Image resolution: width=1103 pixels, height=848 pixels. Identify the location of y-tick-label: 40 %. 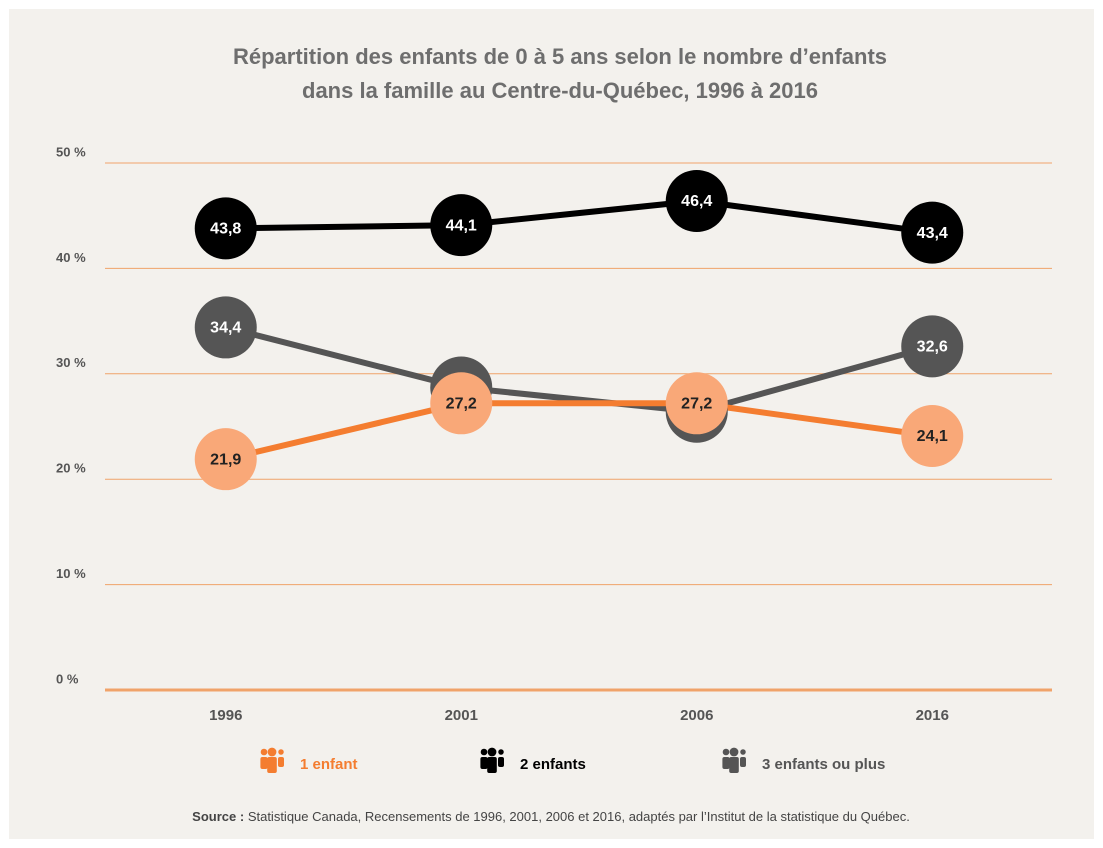
(71, 257).